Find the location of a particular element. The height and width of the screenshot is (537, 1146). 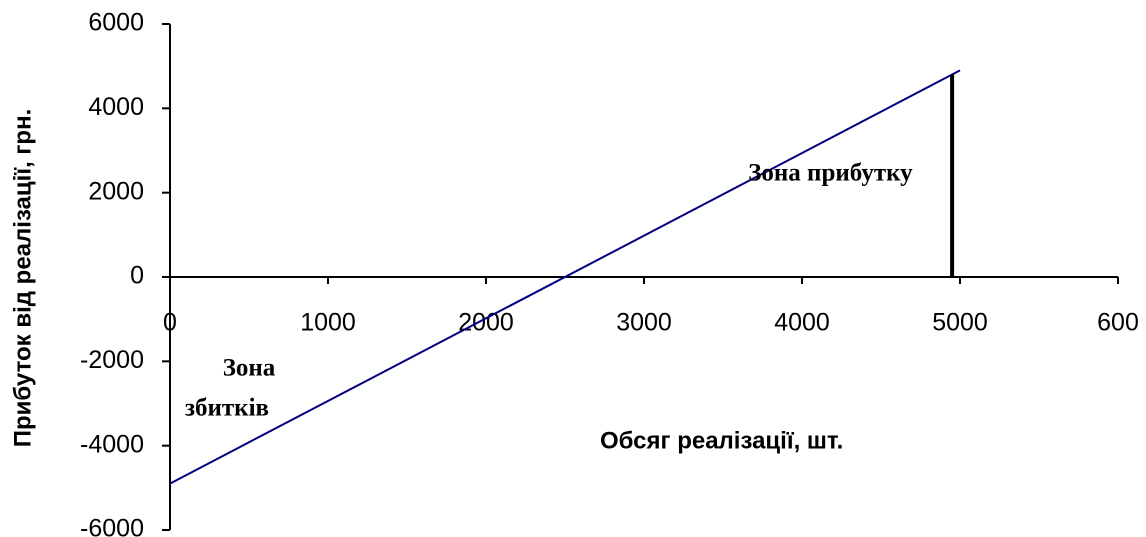

annotation: збитків is located at coordinates (227, 408).